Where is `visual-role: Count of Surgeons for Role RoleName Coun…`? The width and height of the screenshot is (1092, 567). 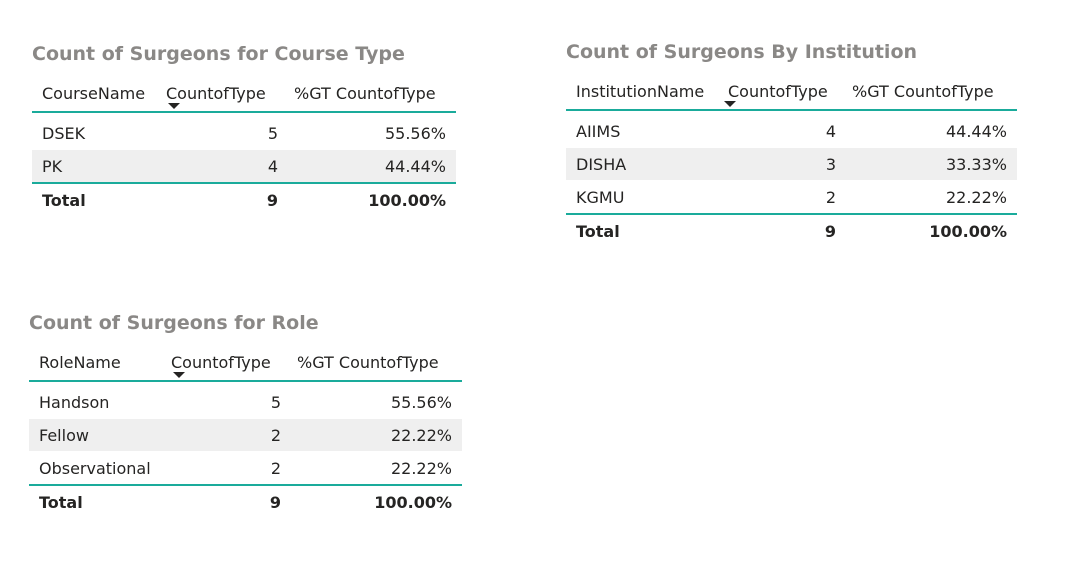
visual-role: Count of Surgeons for Role RoleName Coun… is located at coordinates (245, 414).